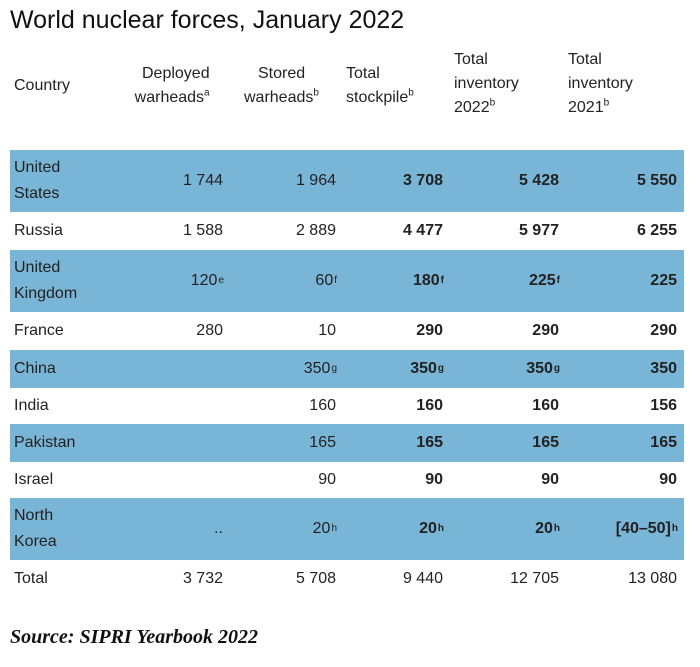 This screenshot has width=700, height=667. Describe the element at coordinates (430, 406) in the screenshot. I see `stockpile-cell: 160` at that location.